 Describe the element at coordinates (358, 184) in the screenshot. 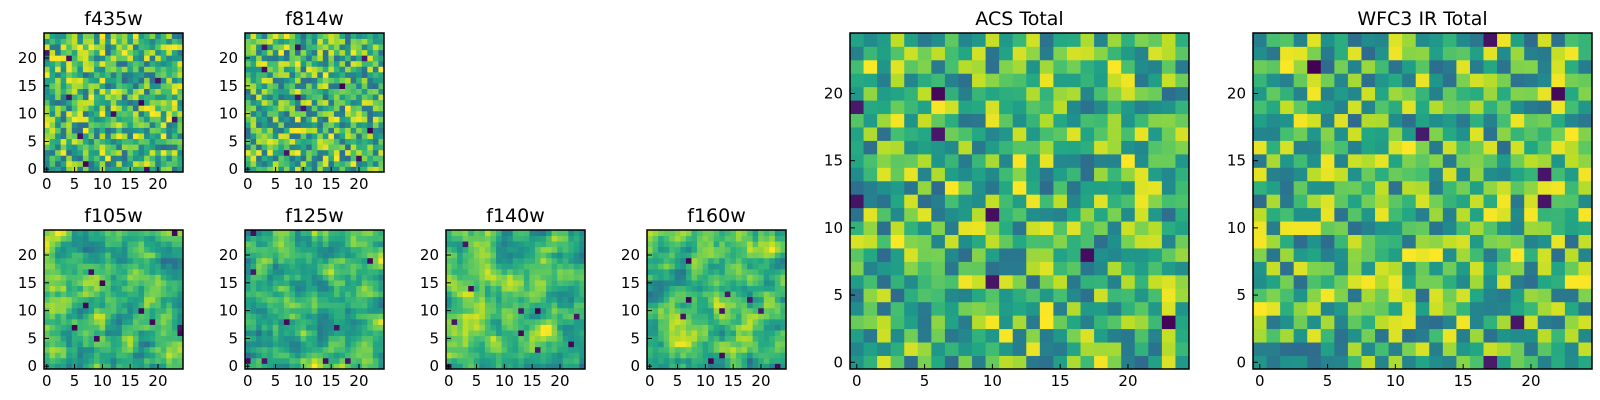

I see `x-tick-label: 20` at that location.